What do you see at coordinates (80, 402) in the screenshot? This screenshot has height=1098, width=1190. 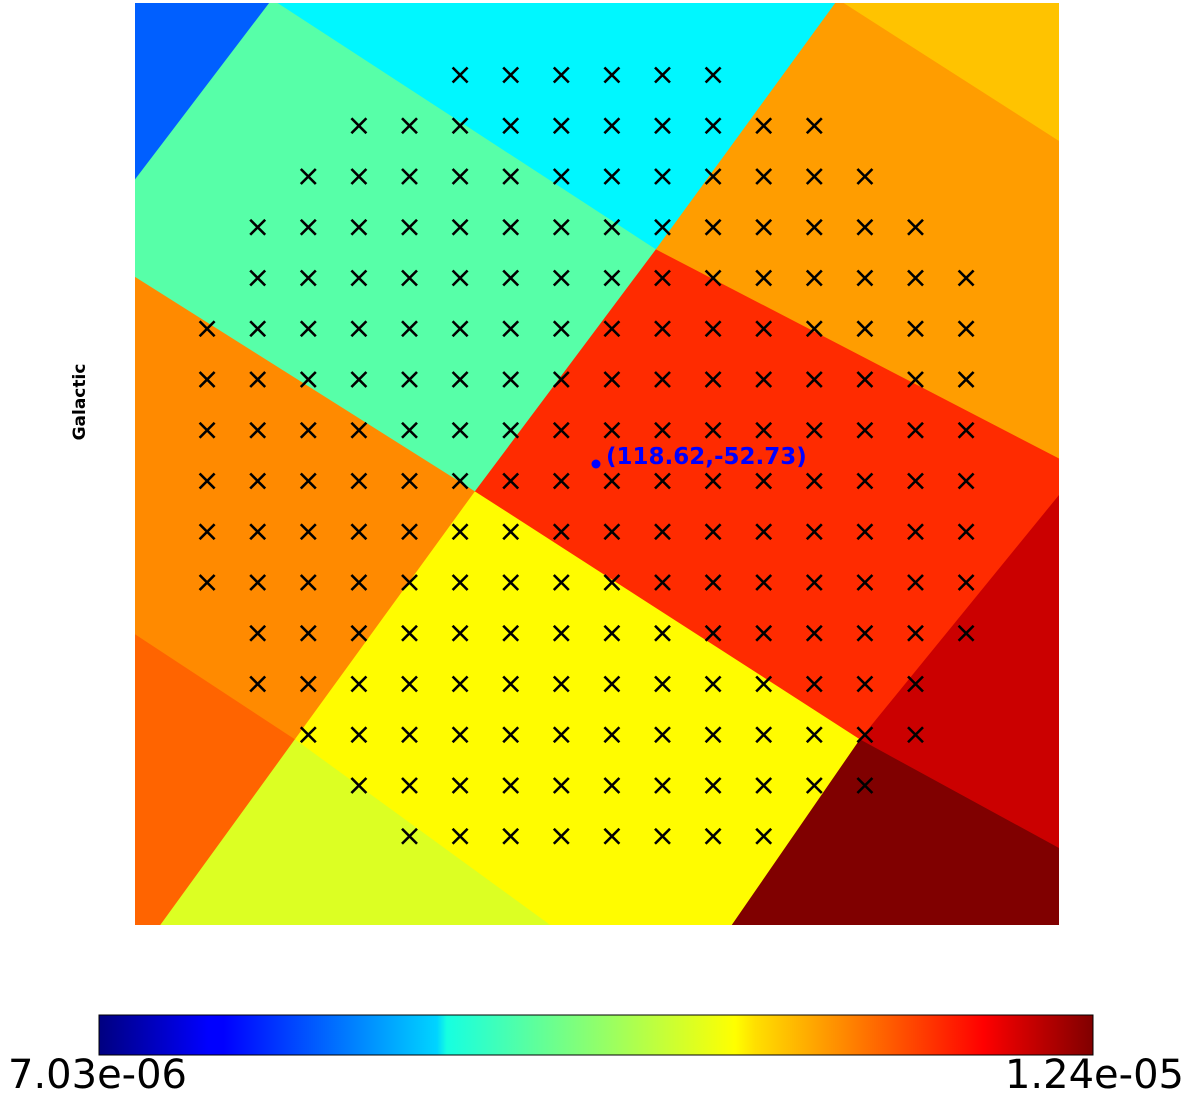 I see `coordinate-system-label: Galactic` at bounding box center [80, 402].